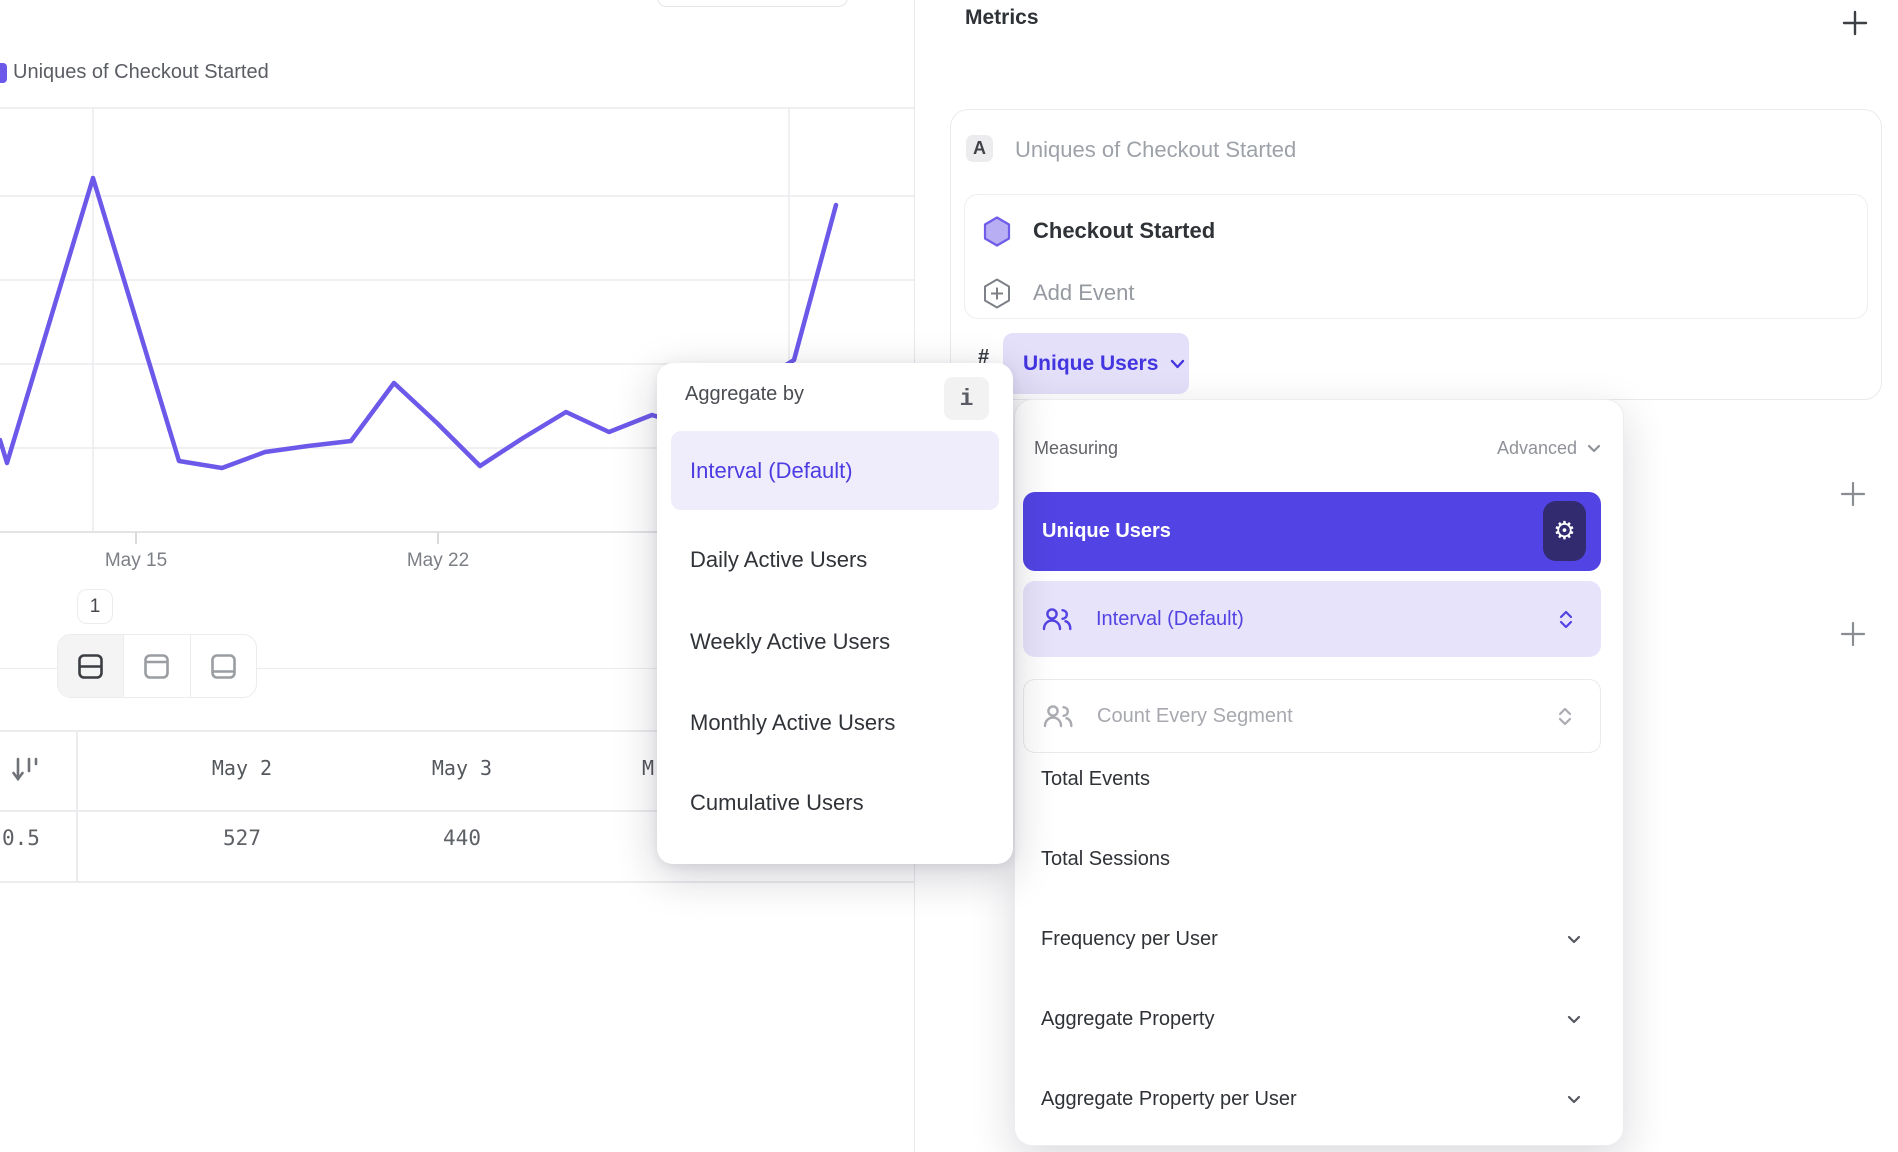 Image resolution: width=1898 pixels, height=1152 pixels. Describe the element at coordinates (1129, 938) in the screenshot. I see `option-label: Frequency per User` at that location.